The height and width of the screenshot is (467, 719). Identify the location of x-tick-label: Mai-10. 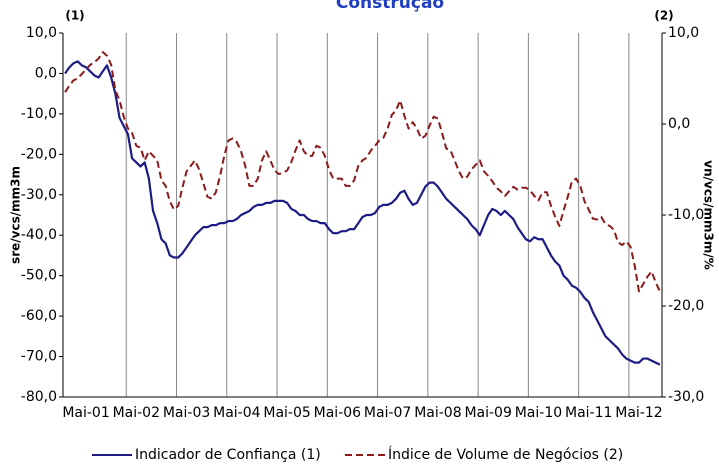
(538, 413).